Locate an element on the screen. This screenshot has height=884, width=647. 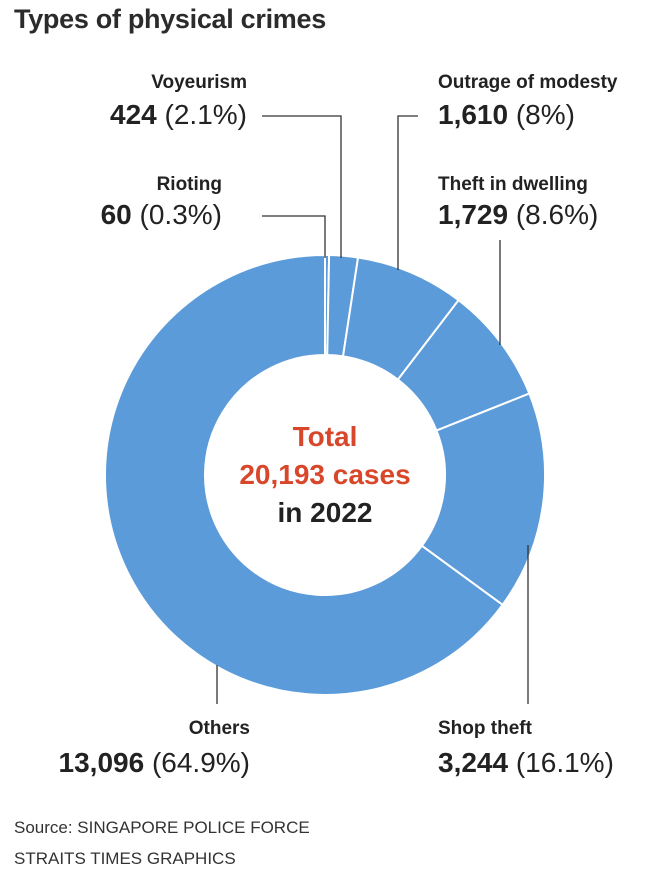
slice-value-shop-theft: 3,244 (16.1%) is located at coordinates (526, 762).